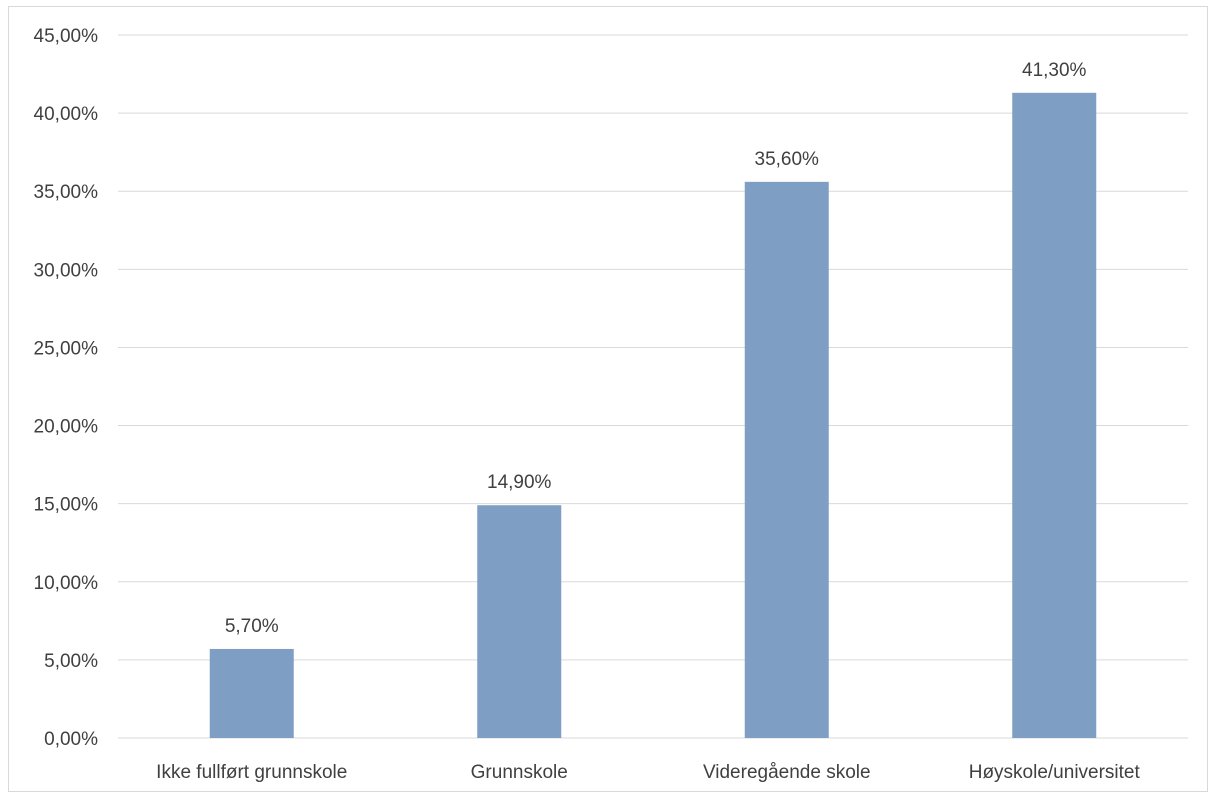 The image size is (1215, 797). What do you see at coordinates (66, 192) in the screenshot?
I see `y-tick-label: 35,00%` at bounding box center [66, 192].